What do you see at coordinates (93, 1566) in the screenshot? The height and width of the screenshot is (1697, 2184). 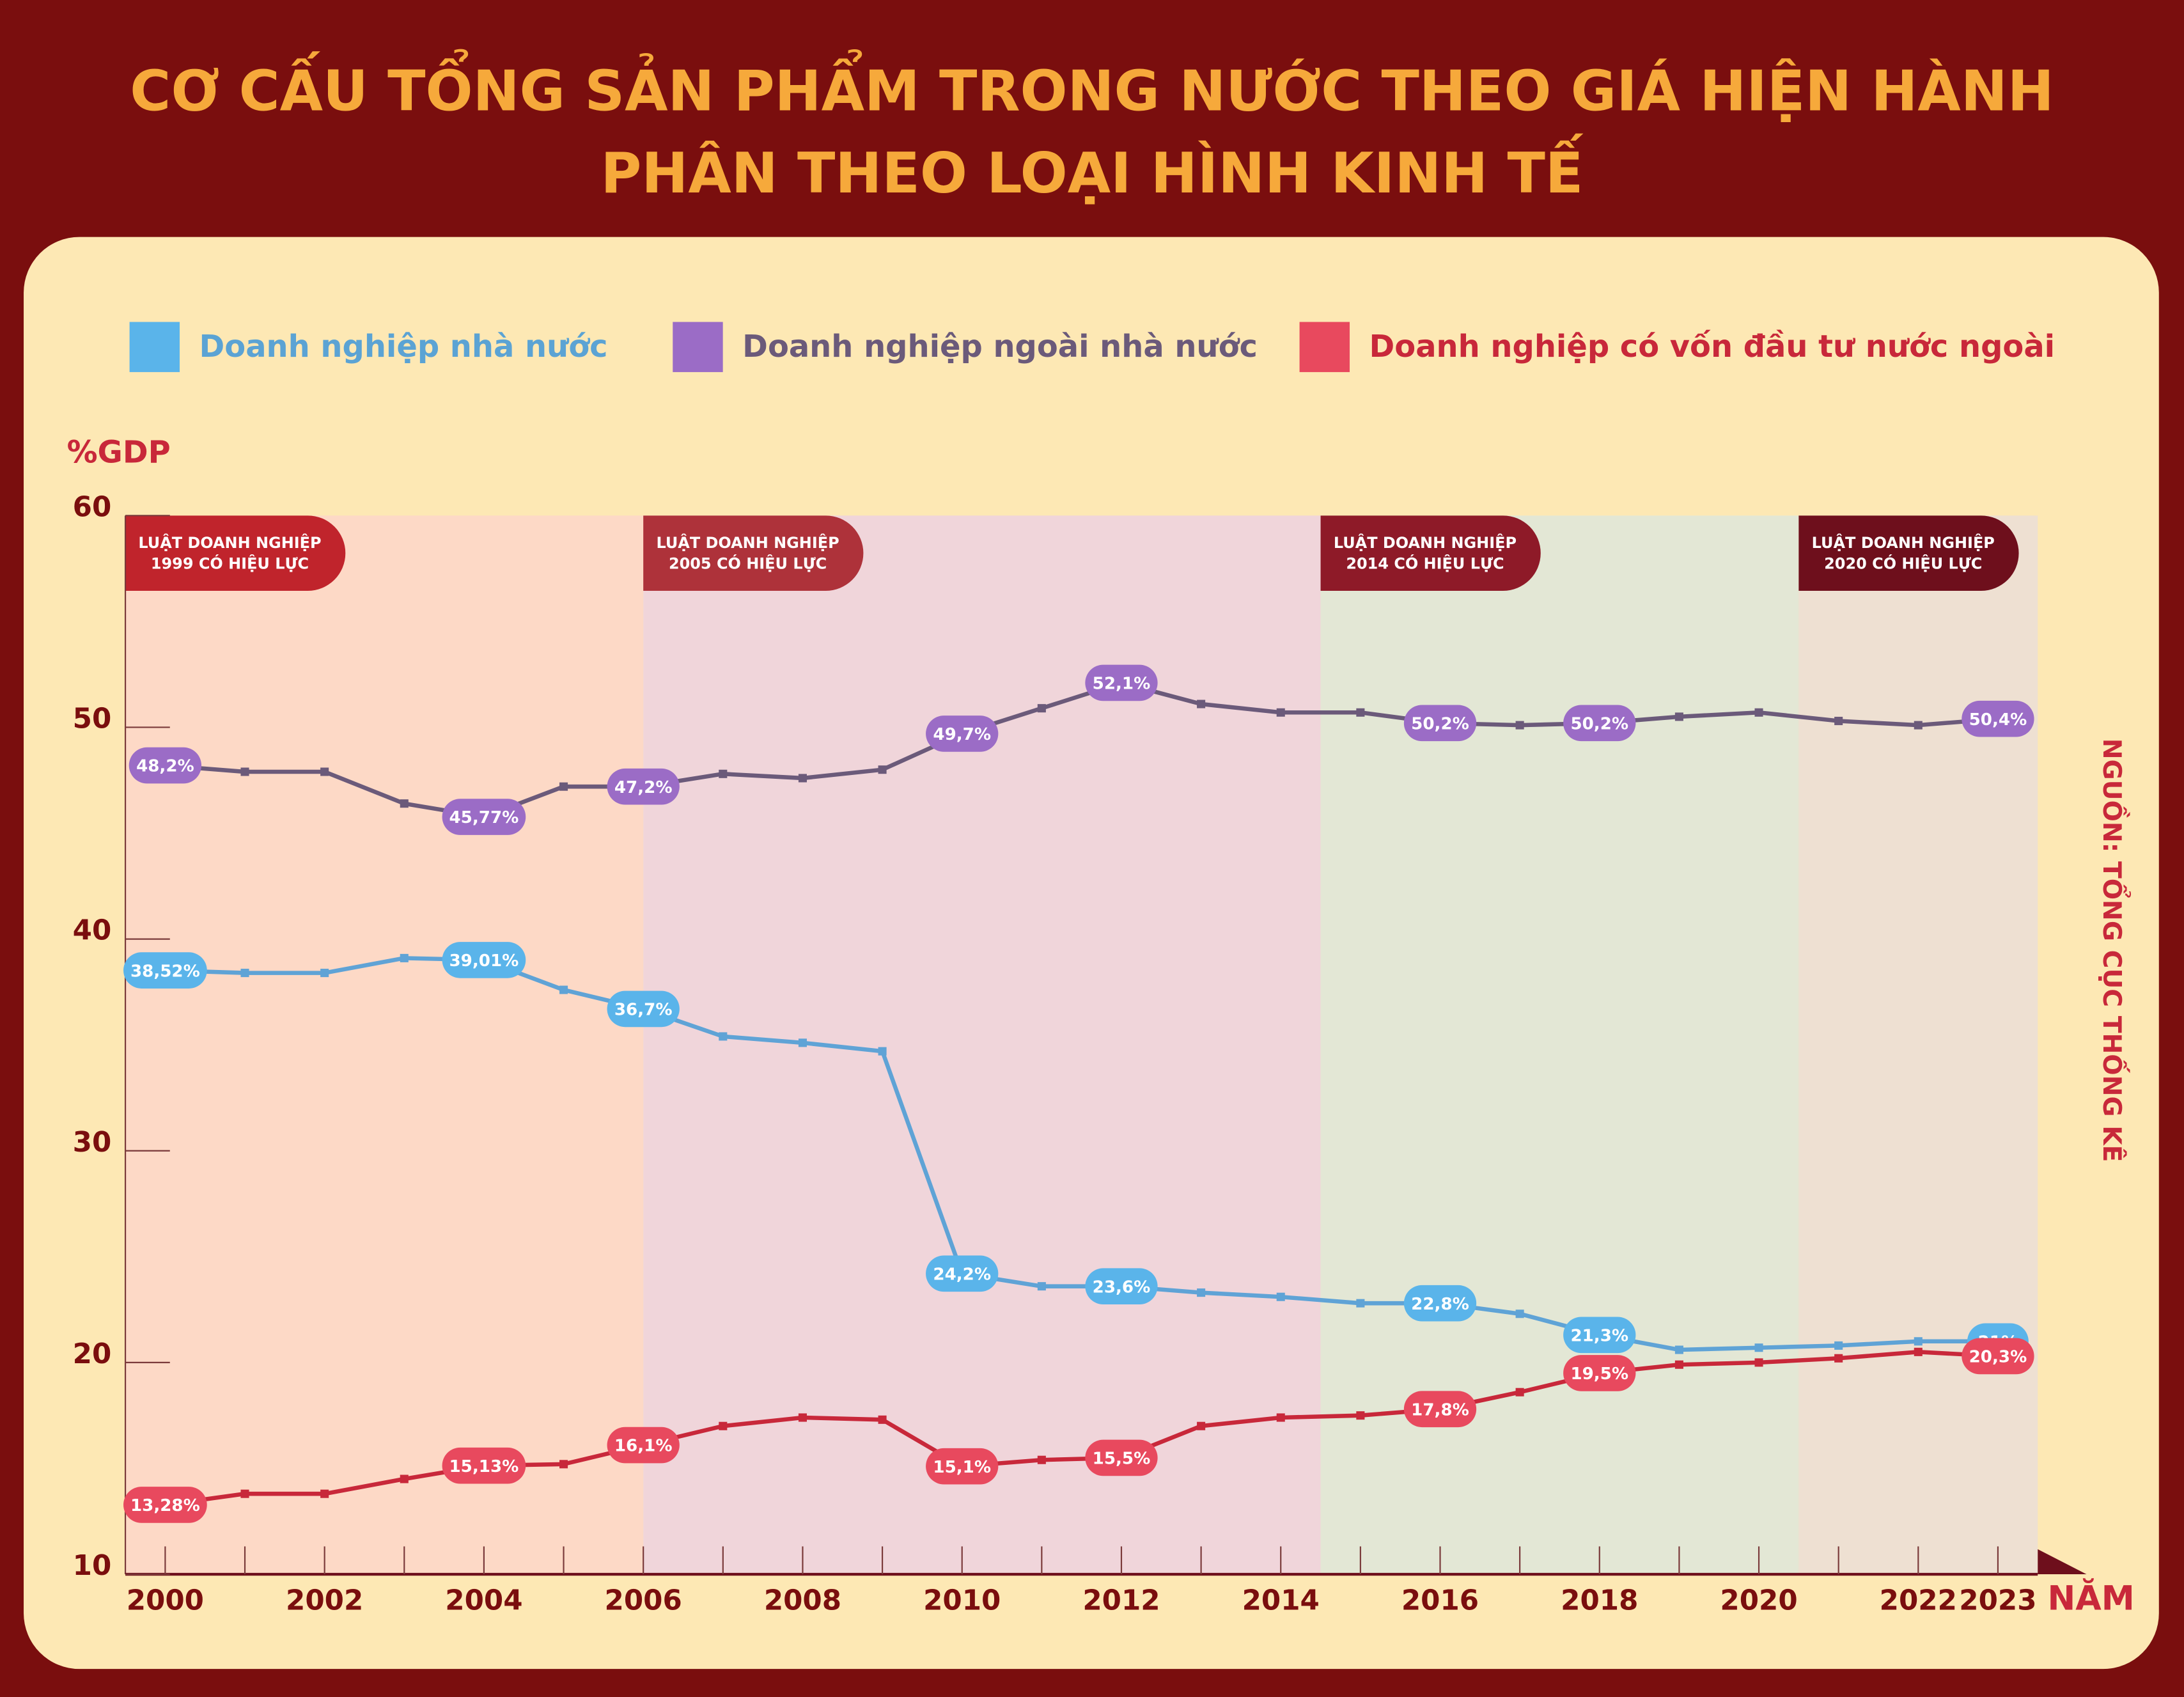 I see `y-tick-label: 10` at bounding box center [93, 1566].